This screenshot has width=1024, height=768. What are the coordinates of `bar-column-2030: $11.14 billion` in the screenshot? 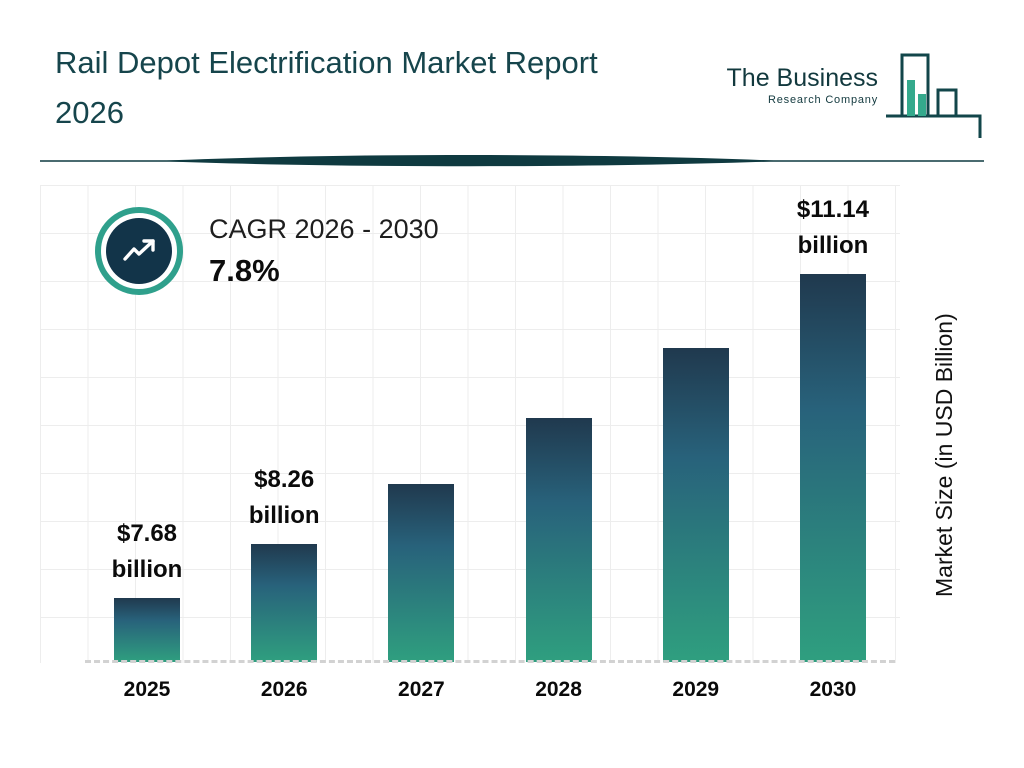 It's located at (833, 427).